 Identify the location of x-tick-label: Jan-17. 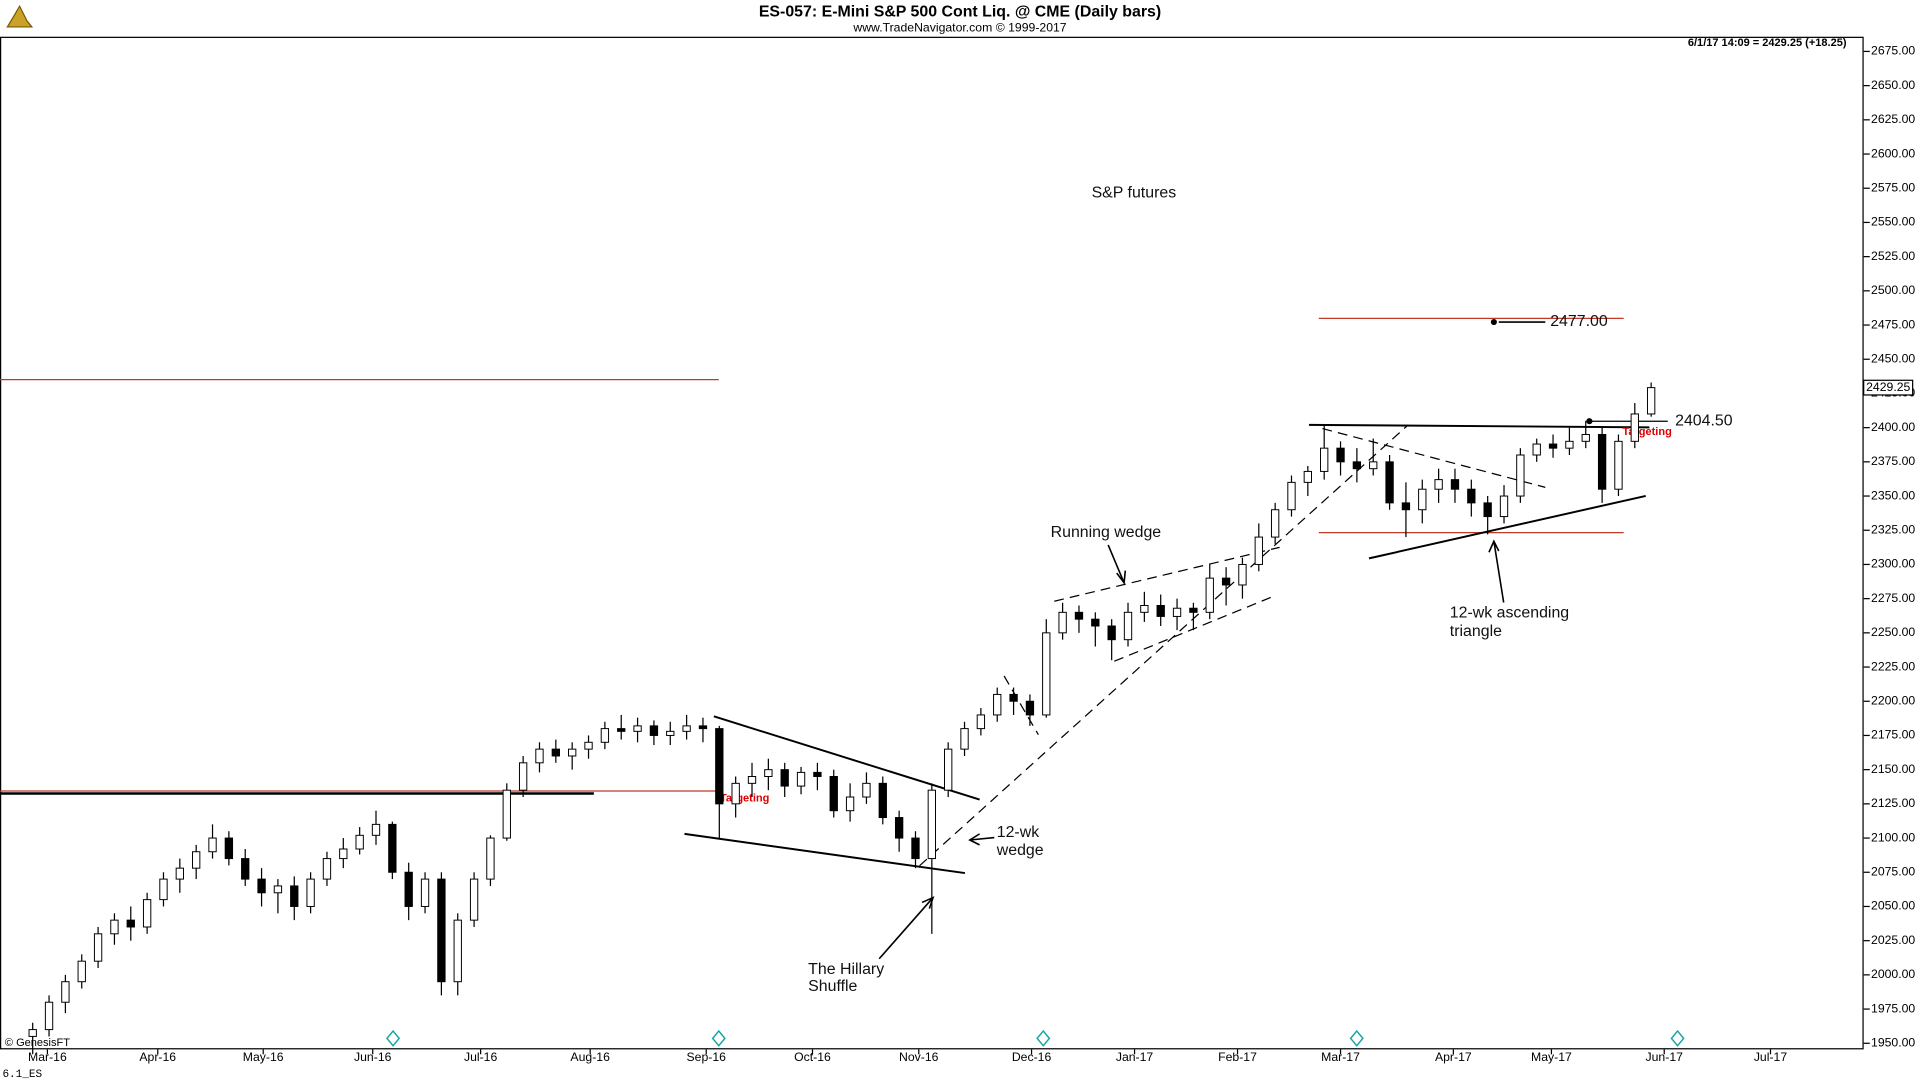
(1135, 1057).